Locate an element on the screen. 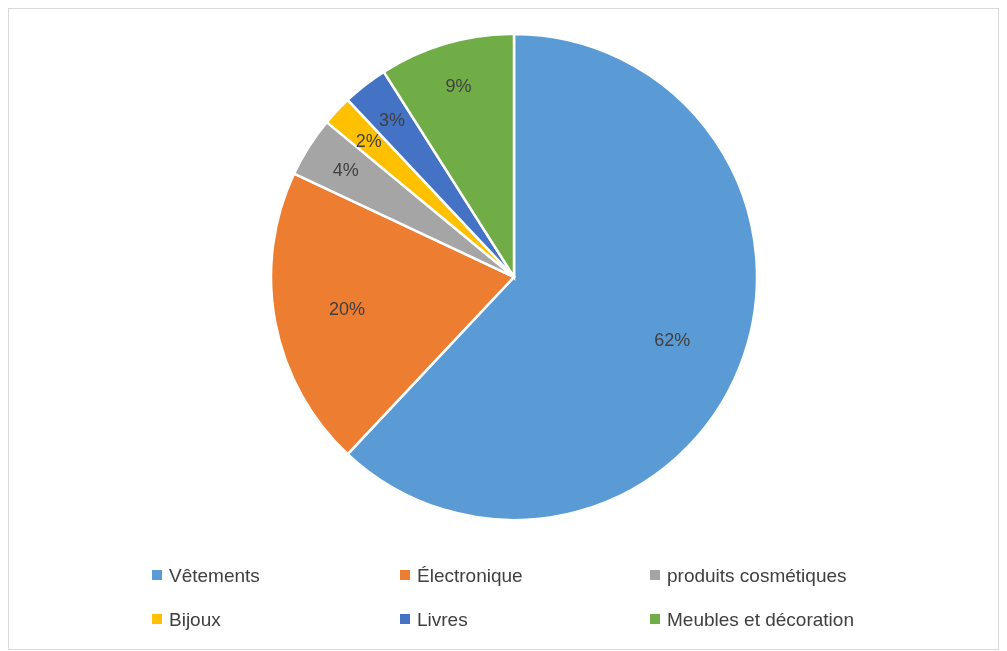 The image size is (1007, 651). data-label: 2% is located at coordinates (368, 140).